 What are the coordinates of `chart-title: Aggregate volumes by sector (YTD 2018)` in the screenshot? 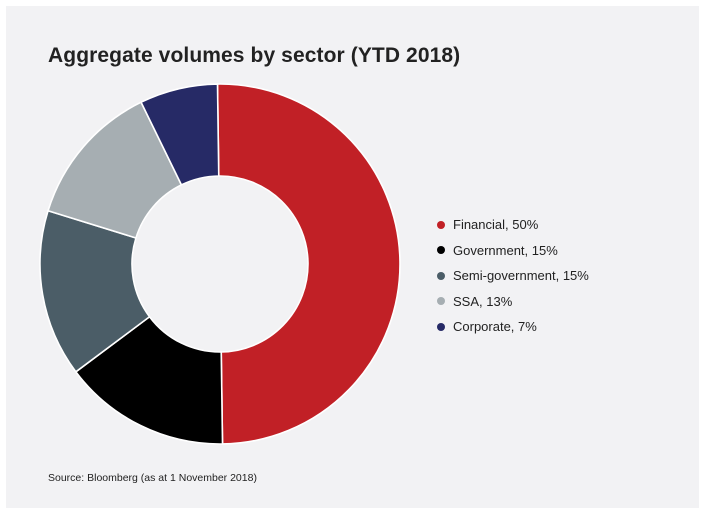 It's located at (254, 55).